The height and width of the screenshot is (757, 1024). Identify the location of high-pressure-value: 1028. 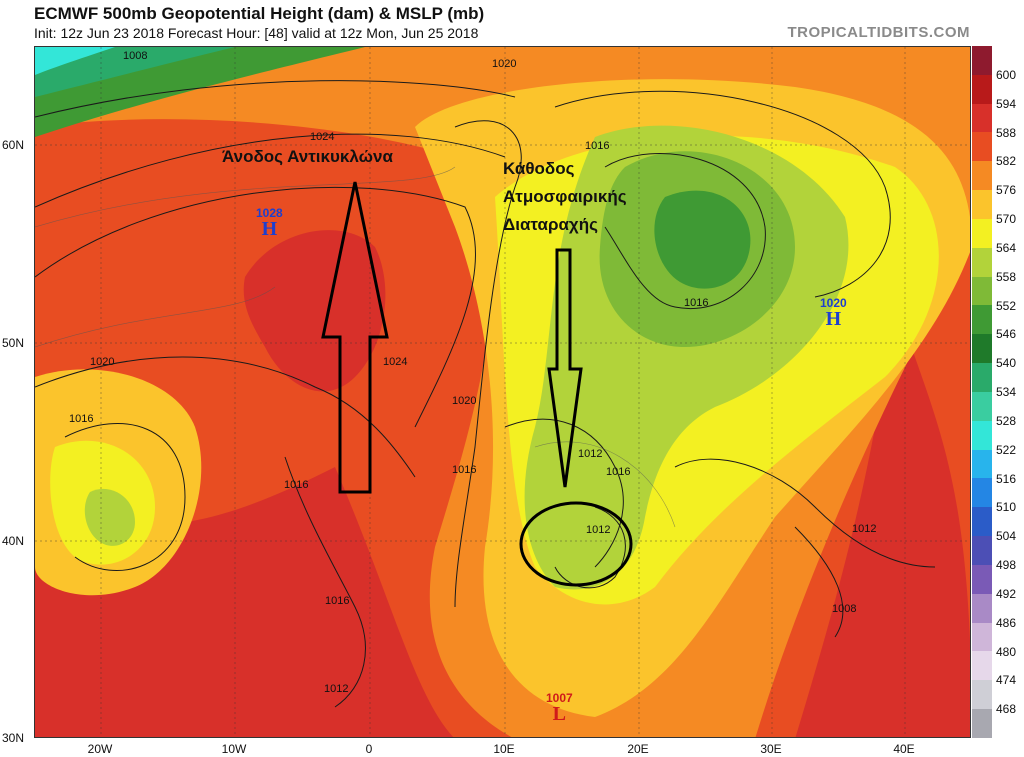
(269, 213).